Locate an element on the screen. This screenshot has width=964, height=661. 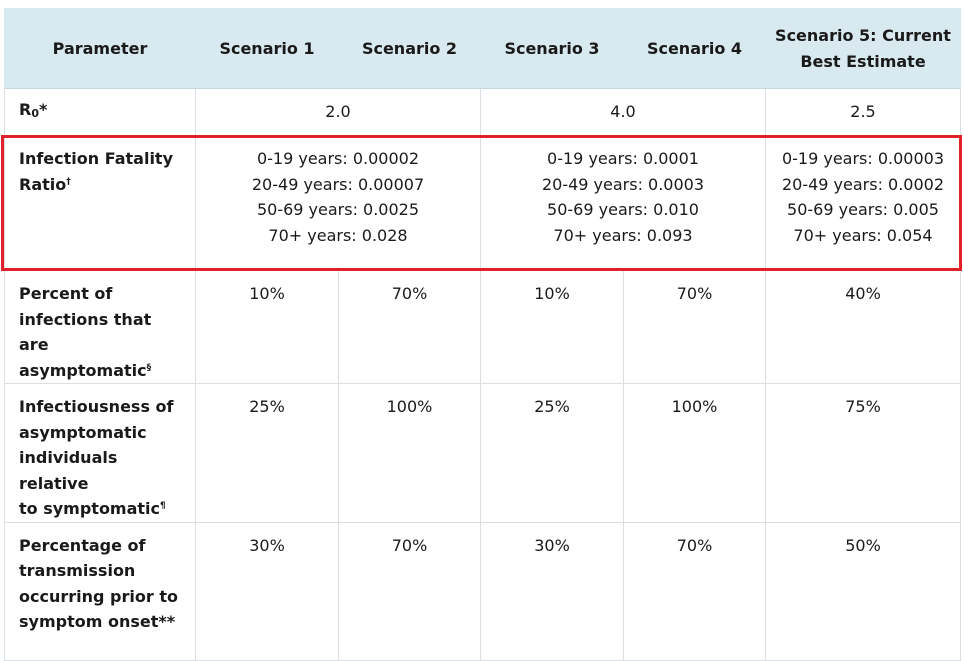
infect-value-s3: 25% is located at coordinates (552, 453).